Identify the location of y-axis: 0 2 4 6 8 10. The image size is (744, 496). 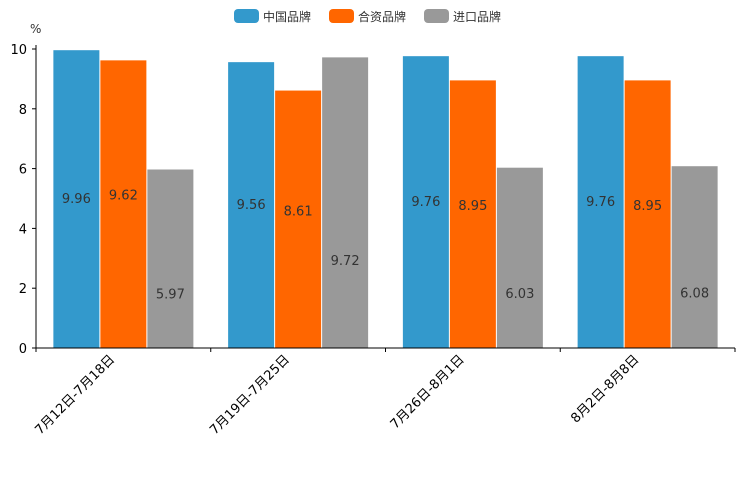
(23, 200).